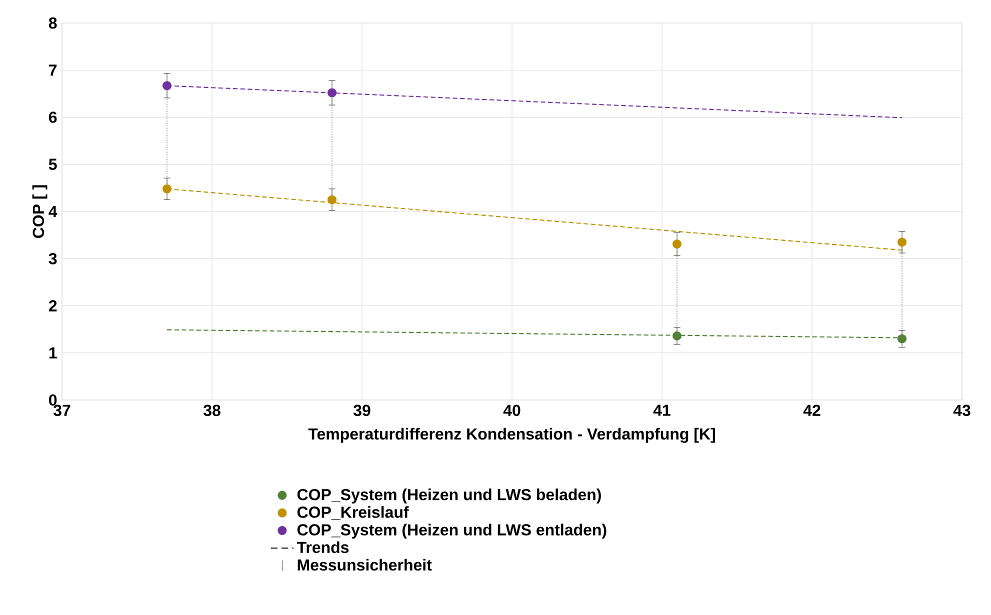 The width and height of the screenshot is (991, 615). Describe the element at coordinates (52, 258) in the screenshot. I see `y-tick-label: 3` at that location.